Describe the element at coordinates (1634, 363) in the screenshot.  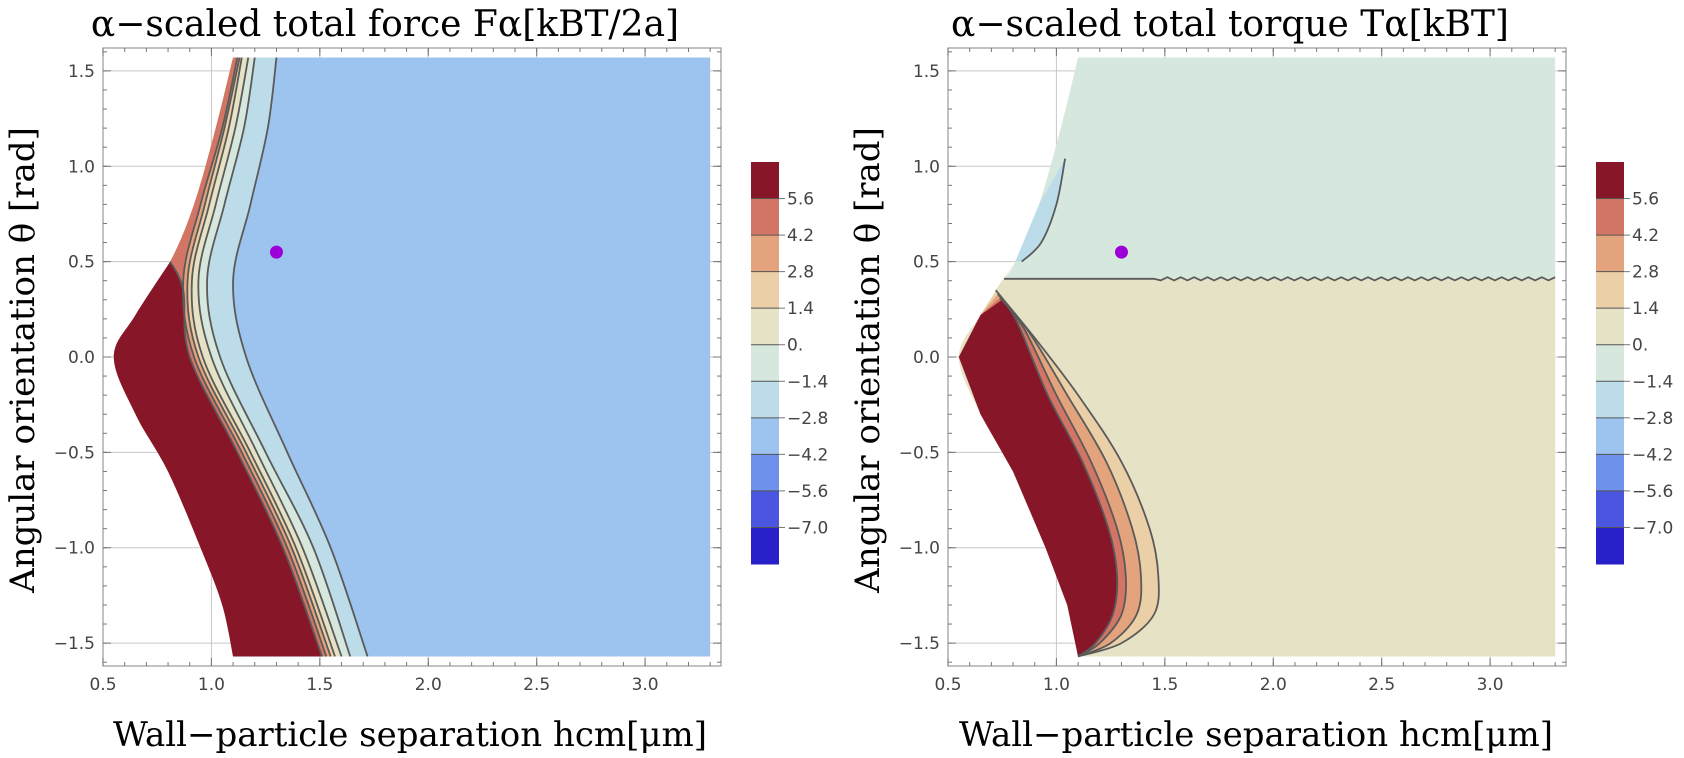
I see `torque-legend: 5.6 4.2 2.8 1.4 0. −1.4 −2.8 −4.2 −5.6 −7.0` at that location.